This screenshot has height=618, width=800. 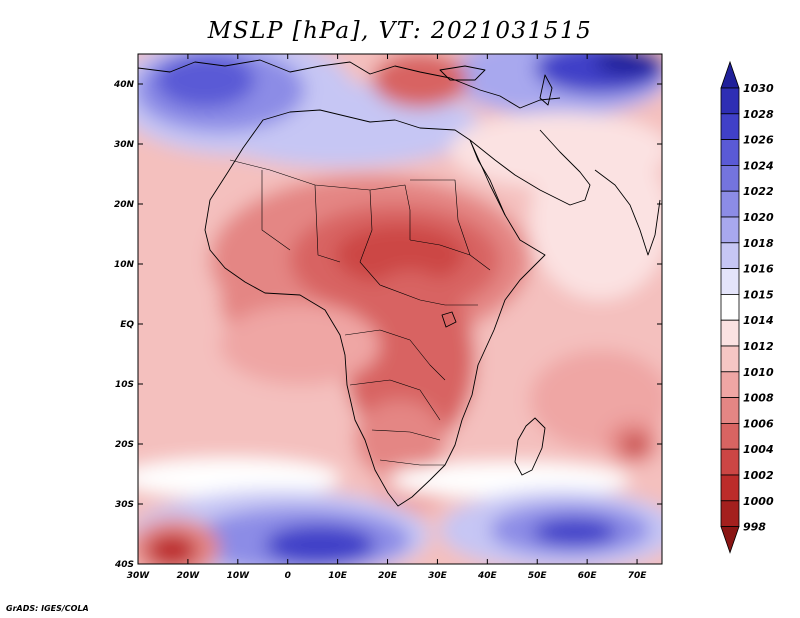 What do you see at coordinates (400, 31) in the screenshot?
I see `map-title: MSLP [hPa], VT: 2021031515` at bounding box center [400, 31].